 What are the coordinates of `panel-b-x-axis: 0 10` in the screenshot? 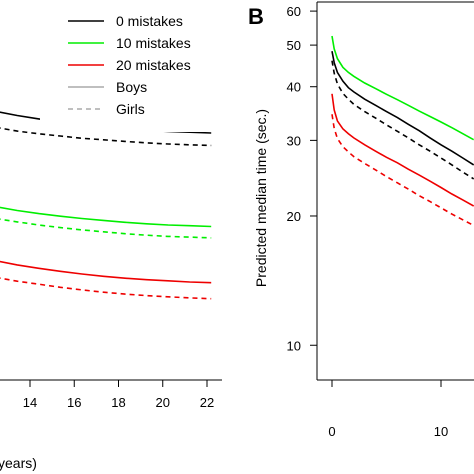 It's located at (388, 409).